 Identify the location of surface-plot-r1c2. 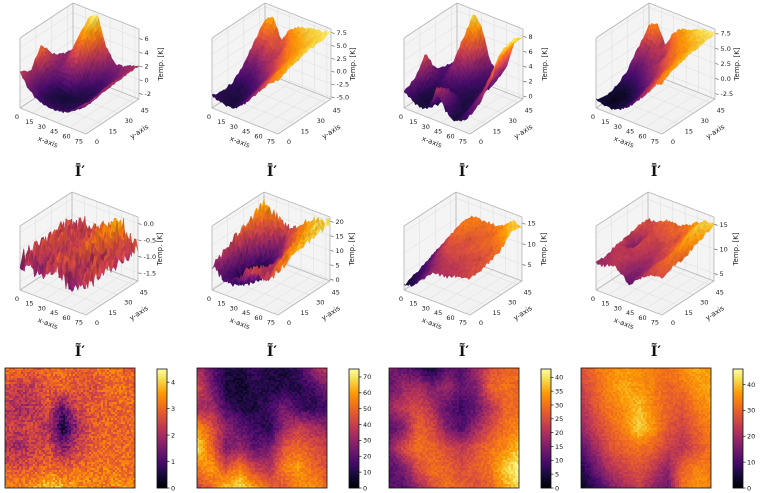
(288, 82).